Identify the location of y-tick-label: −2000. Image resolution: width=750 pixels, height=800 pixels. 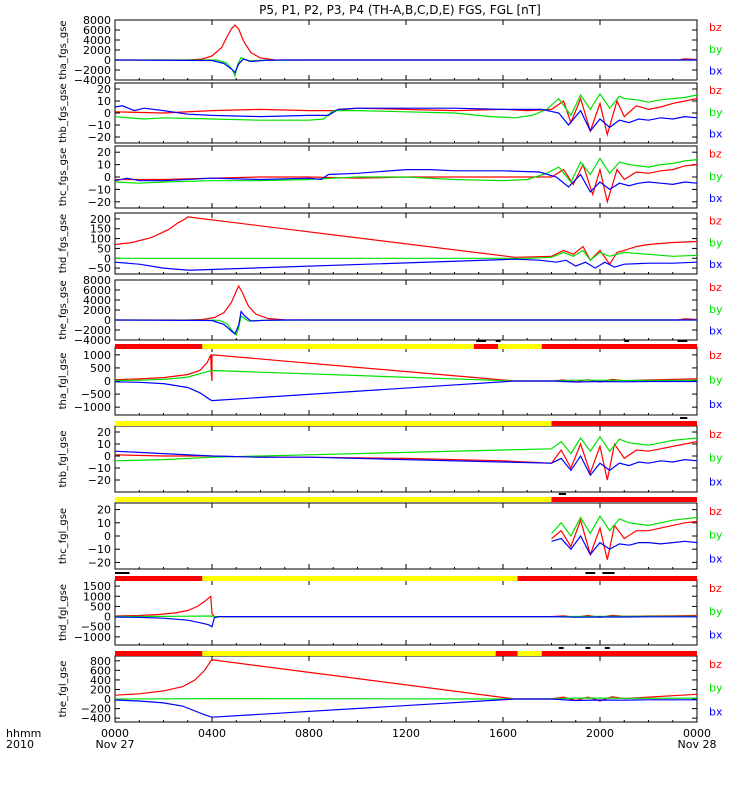
(92, 70).